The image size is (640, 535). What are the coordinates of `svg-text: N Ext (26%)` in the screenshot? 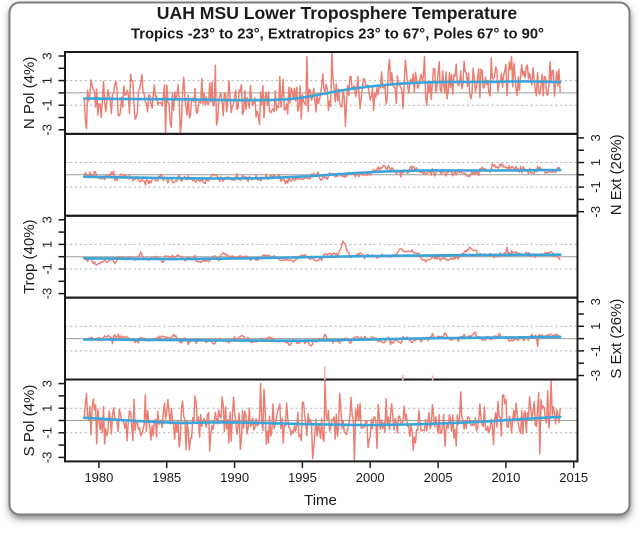 It's located at (616, 174).